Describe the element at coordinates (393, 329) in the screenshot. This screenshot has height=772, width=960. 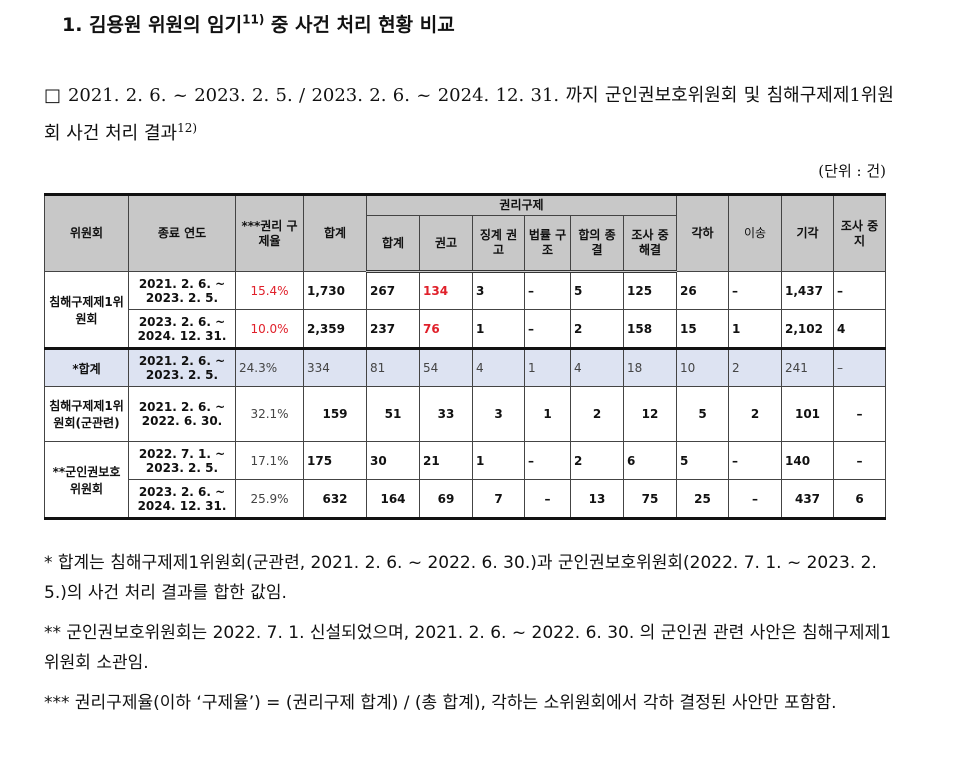
I see `value-cell: 237` at that location.